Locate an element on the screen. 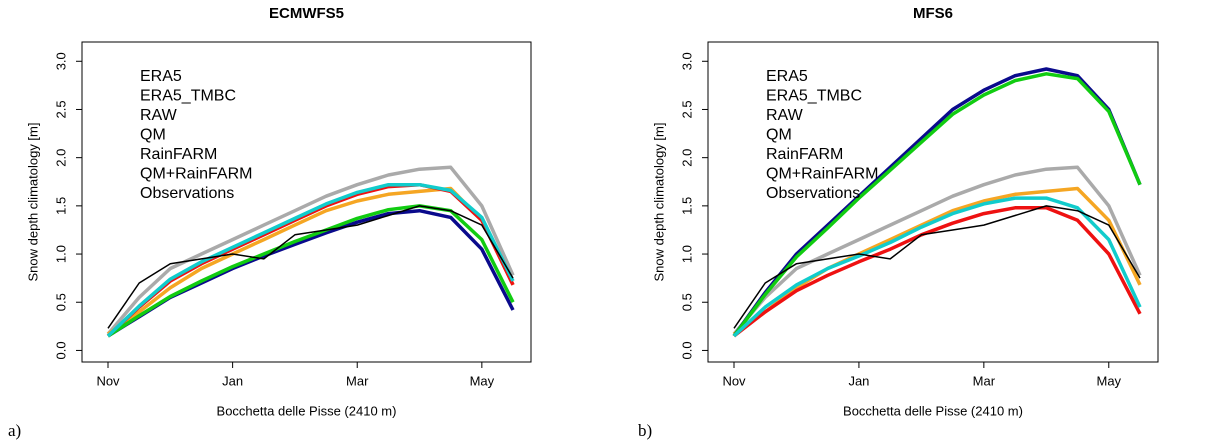 The image size is (1229, 442). panel-label: b) is located at coordinates (645, 430).